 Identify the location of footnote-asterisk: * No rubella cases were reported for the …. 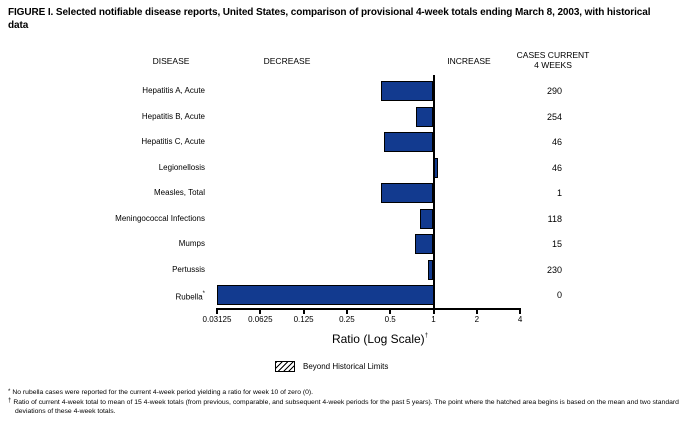
(350, 393).